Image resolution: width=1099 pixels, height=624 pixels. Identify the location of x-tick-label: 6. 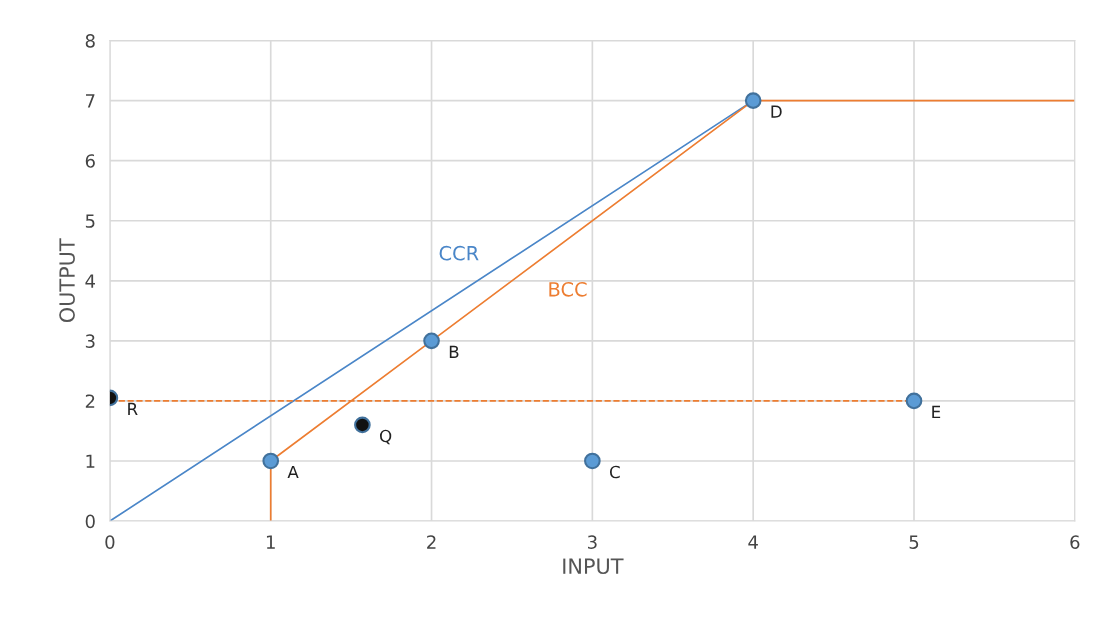
(1075, 542).